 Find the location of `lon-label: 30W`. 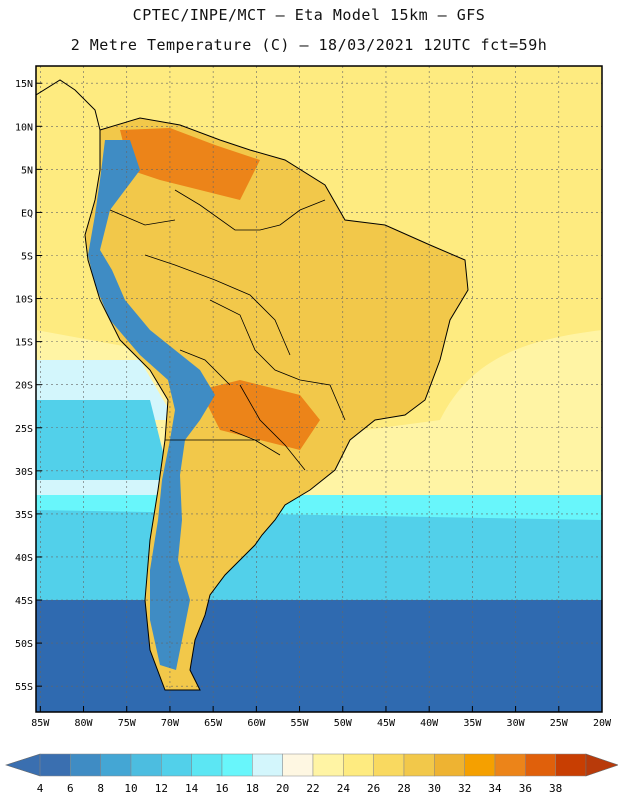

lon-label: 30W is located at coordinates (516, 723).